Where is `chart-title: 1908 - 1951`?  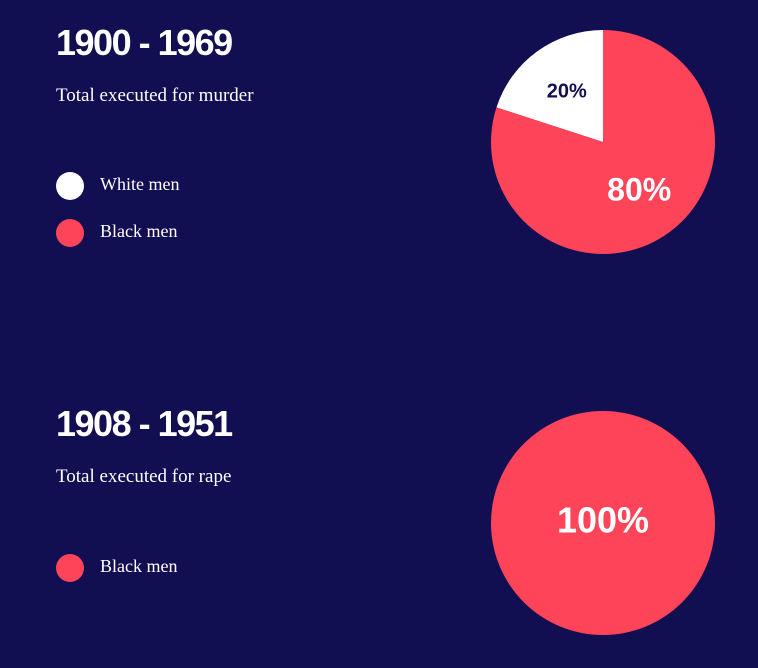
chart-title: 1908 - 1951 is located at coordinates (144, 423).